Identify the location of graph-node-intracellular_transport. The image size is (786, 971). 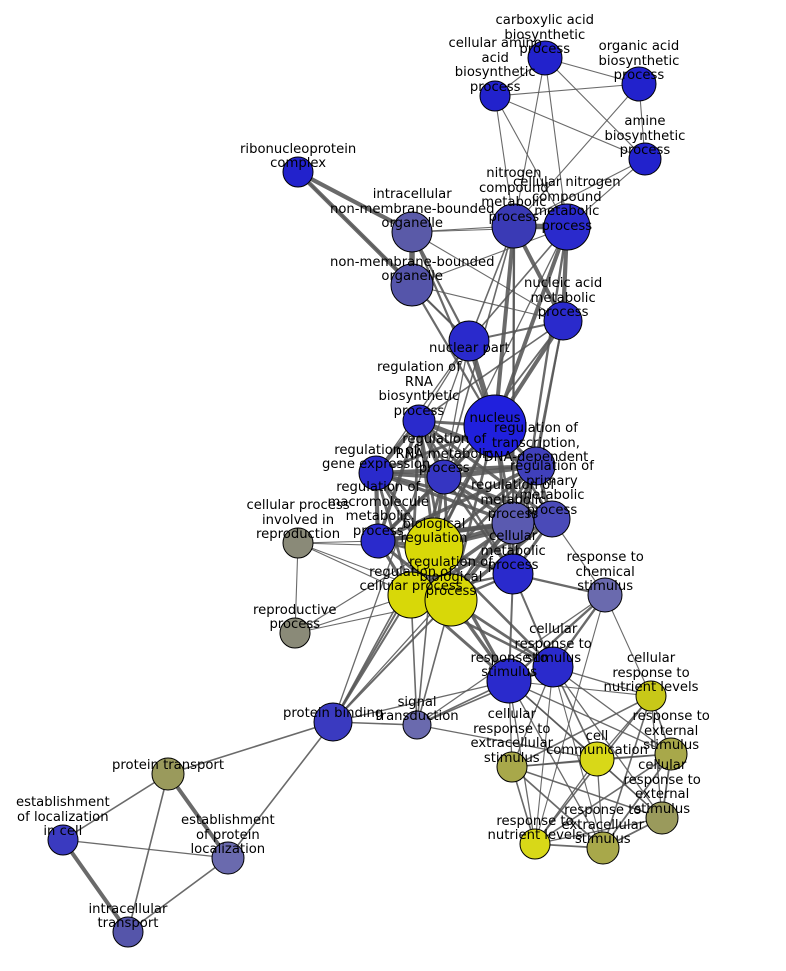
(128, 932).